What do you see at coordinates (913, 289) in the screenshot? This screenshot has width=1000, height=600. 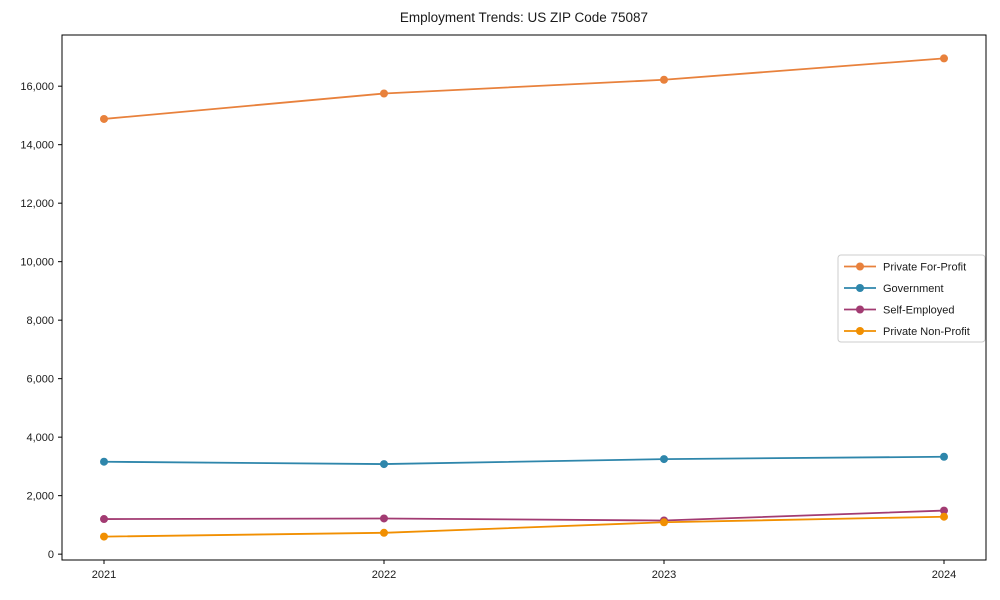 I see `legend-label: Government` at bounding box center [913, 289].